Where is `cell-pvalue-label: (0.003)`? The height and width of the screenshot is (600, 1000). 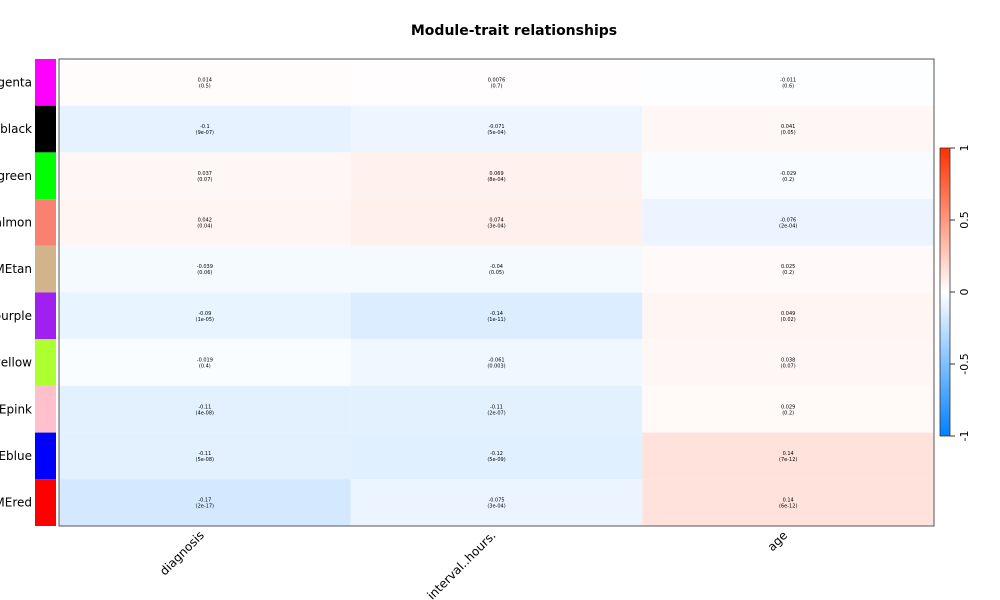
cell-pvalue-label: (0.003) is located at coordinates (496, 367).